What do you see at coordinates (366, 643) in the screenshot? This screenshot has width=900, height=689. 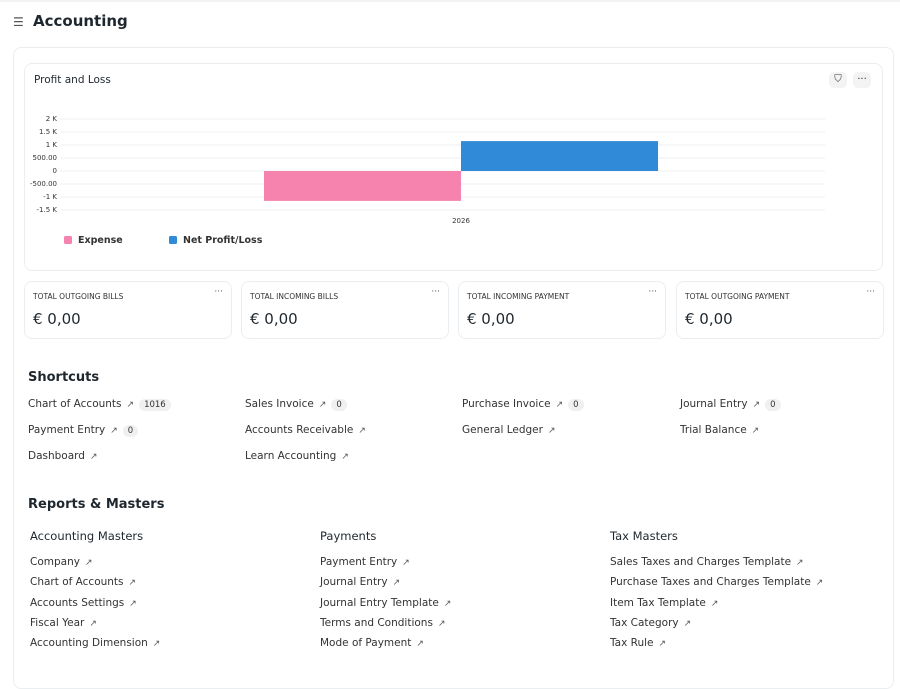 I see `link-label: Mode of Payment` at bounding box center [366, 643].